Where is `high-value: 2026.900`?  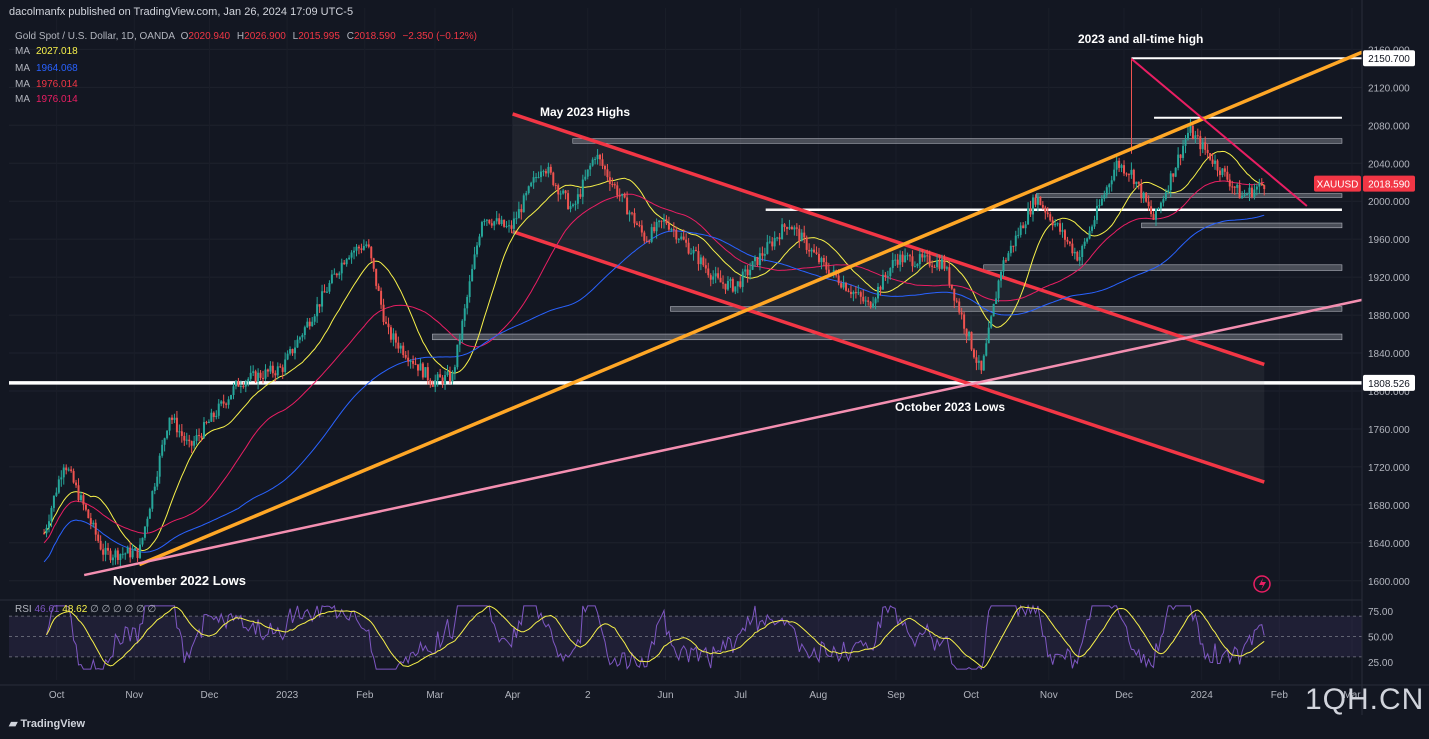 high-value: 2026.900 is located at coordinates (265, 36).